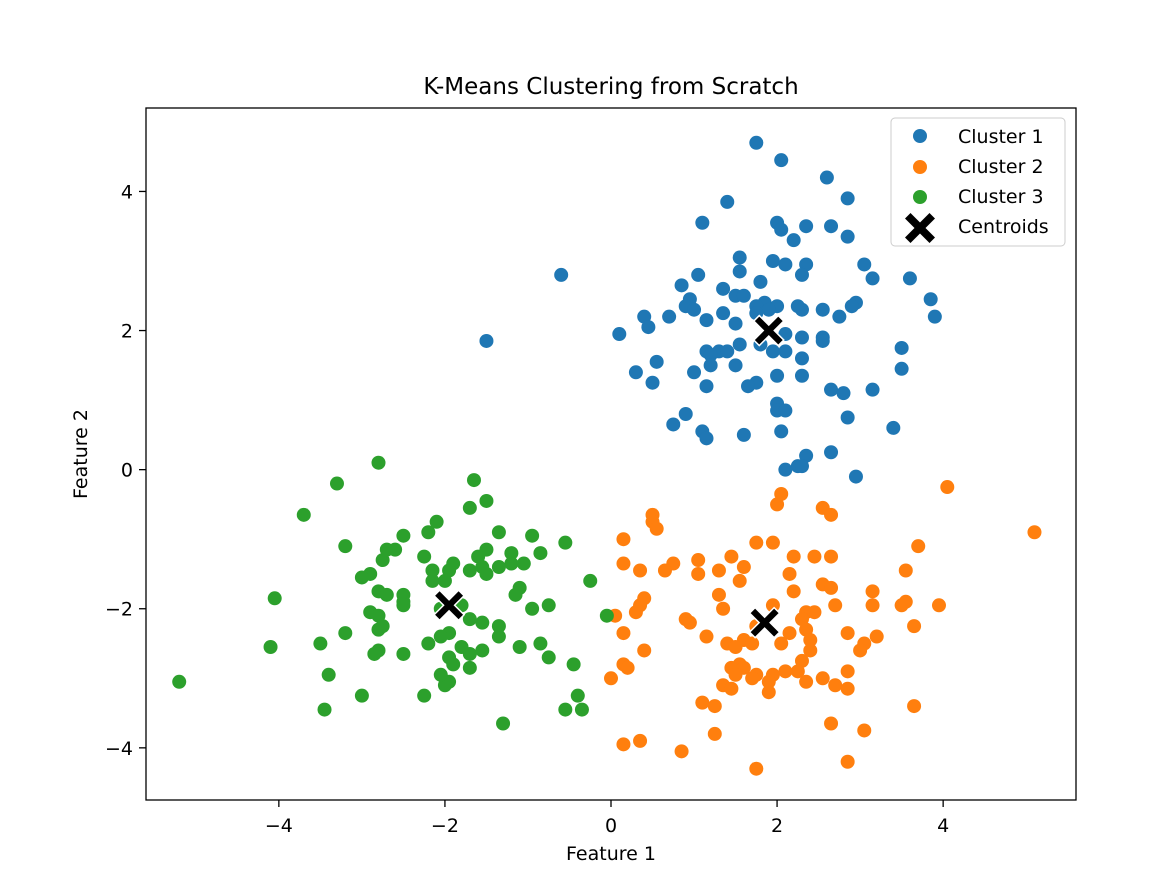  Describe the element at coordinates (610, 87) in the screenshot. I see `chart-title: K-Means Clustering from Scratch` at that location.